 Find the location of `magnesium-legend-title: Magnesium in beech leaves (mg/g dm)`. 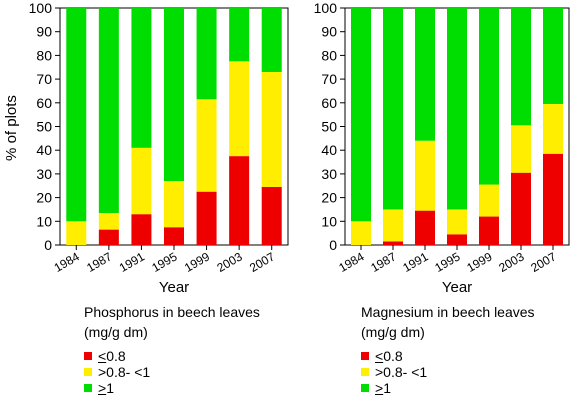

magnesium-legend-title: Magnesium in beech leaves (mg/g dm) is located at coordinates (448, 322).